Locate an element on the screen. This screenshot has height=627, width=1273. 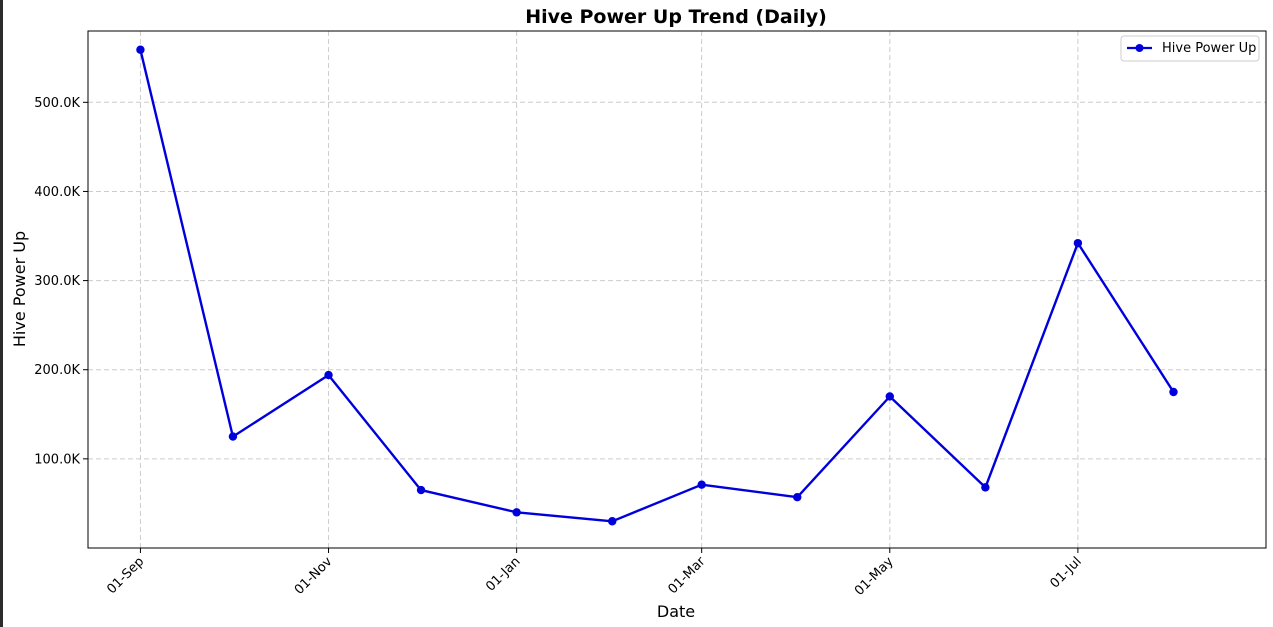
x-tick-label: 01-May is located at coordinates (874, 576).